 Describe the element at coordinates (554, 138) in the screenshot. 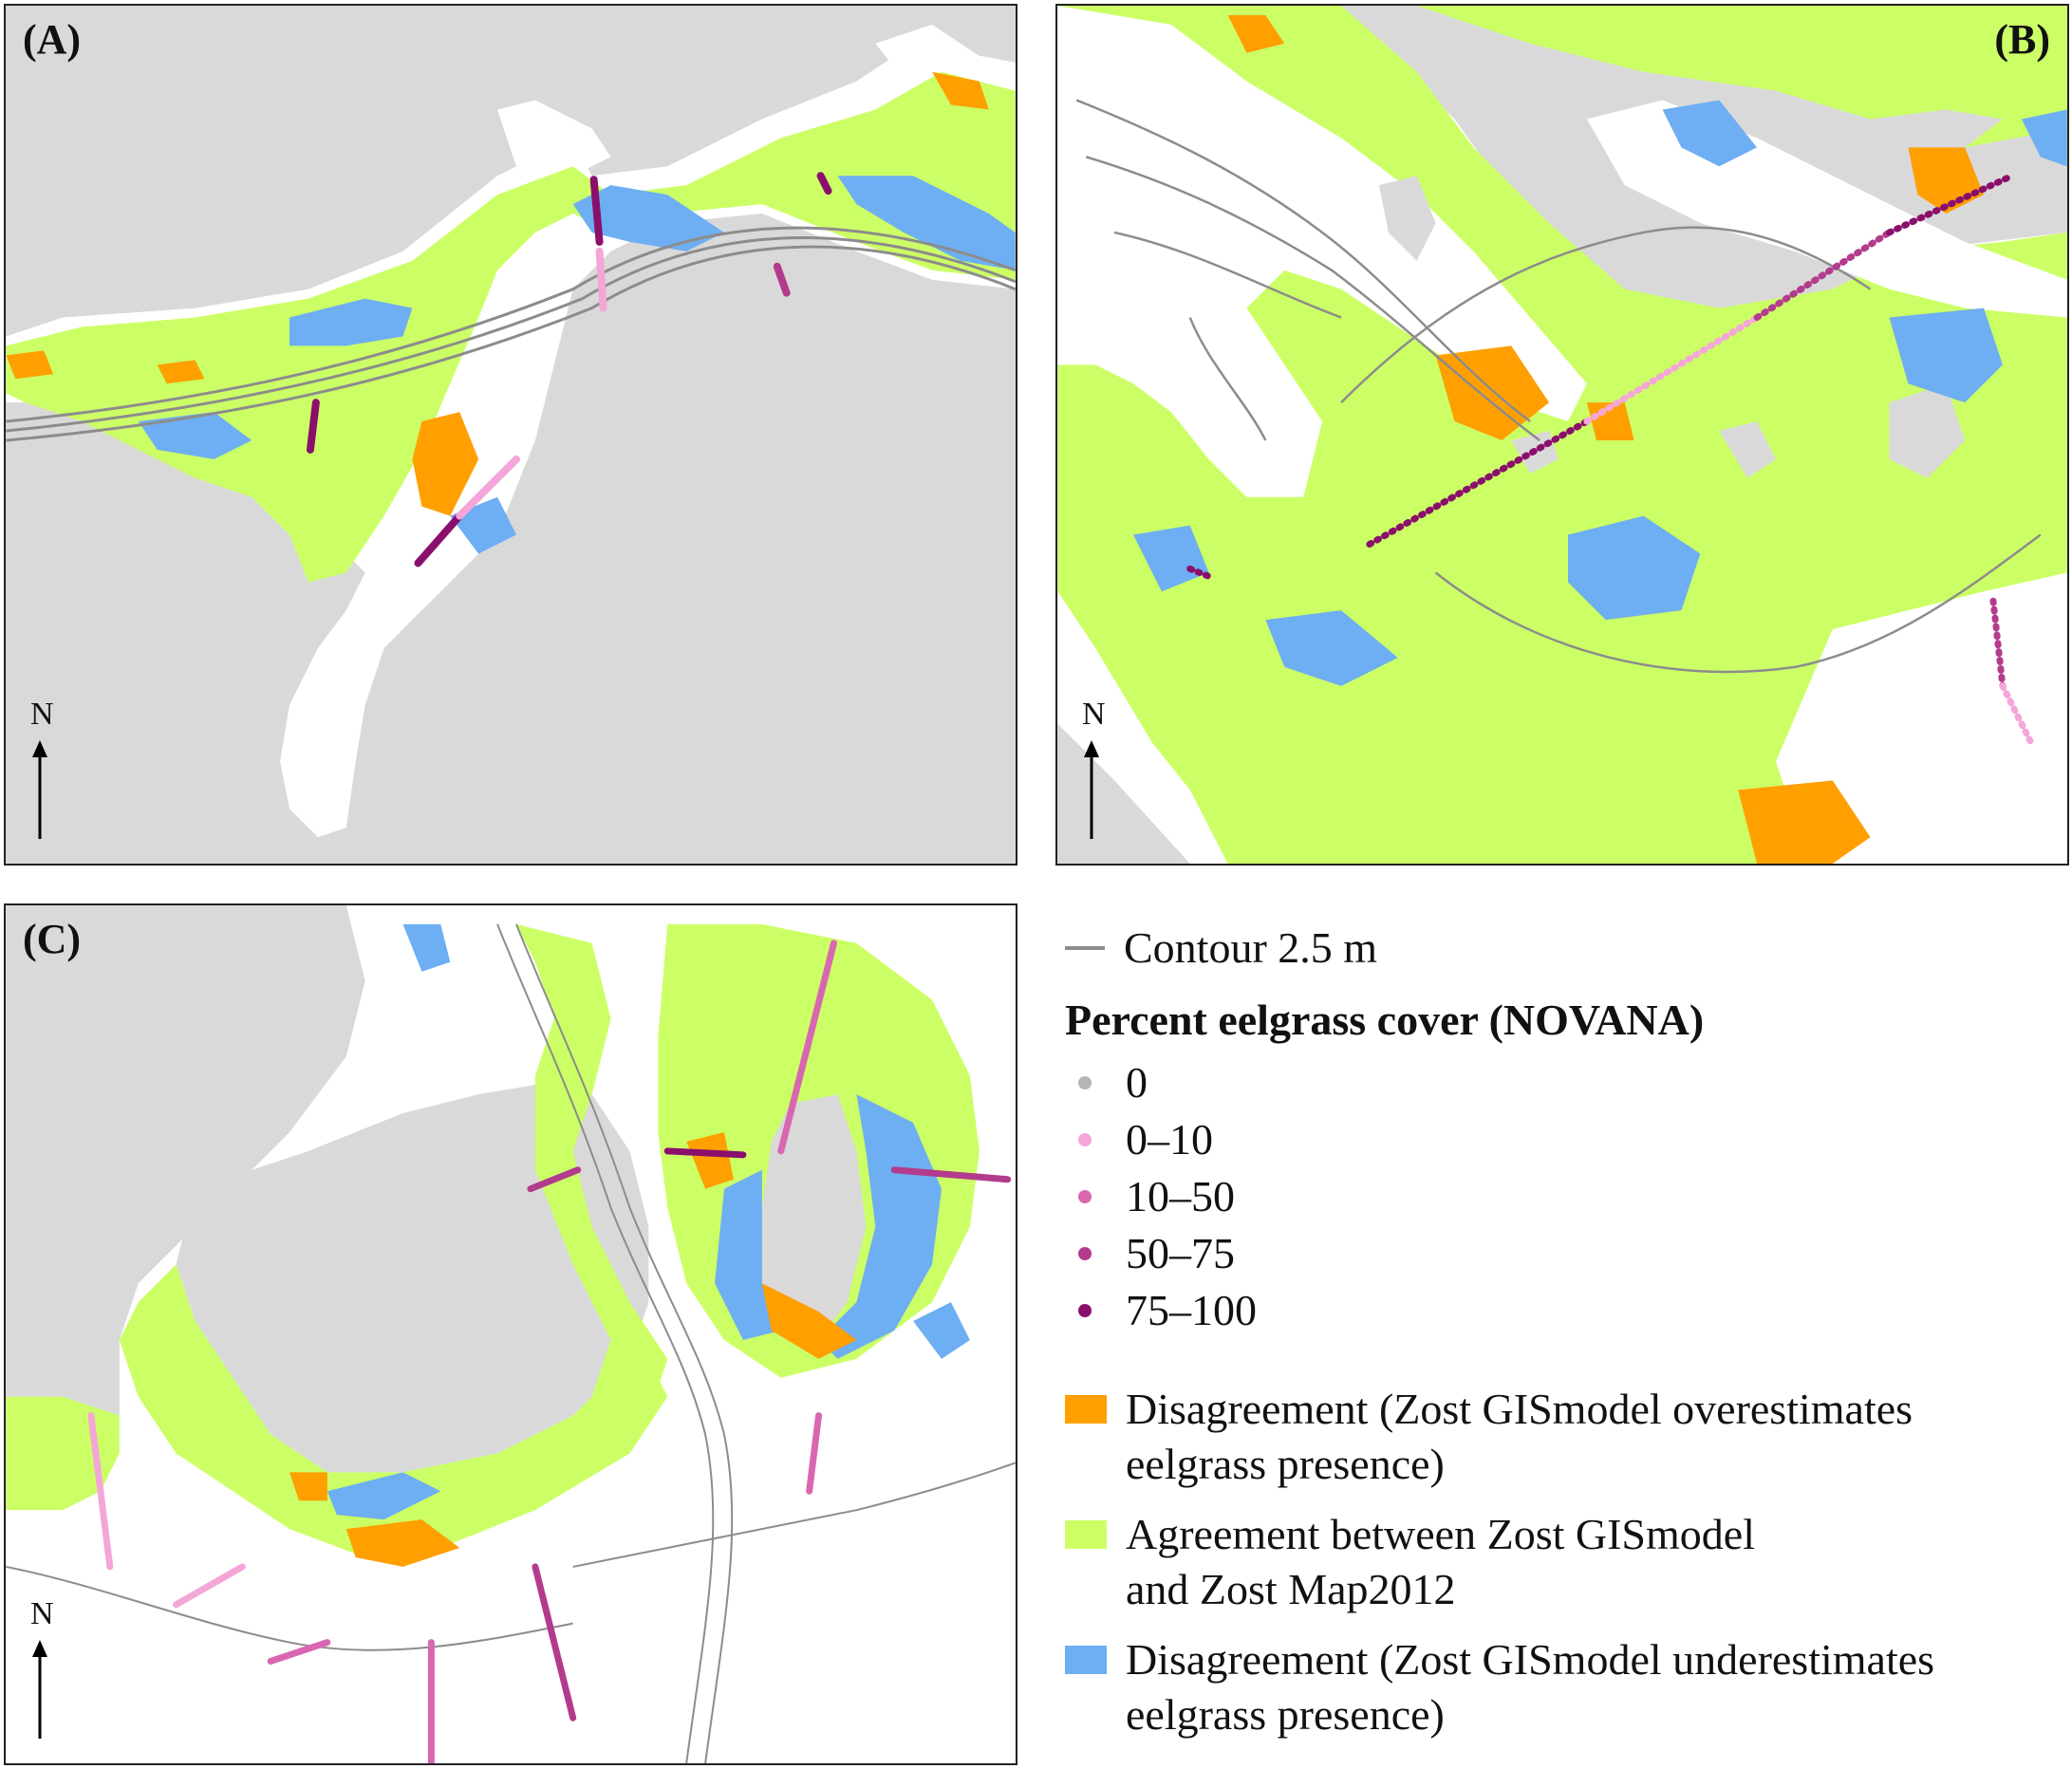

I see `water-area` at that location.